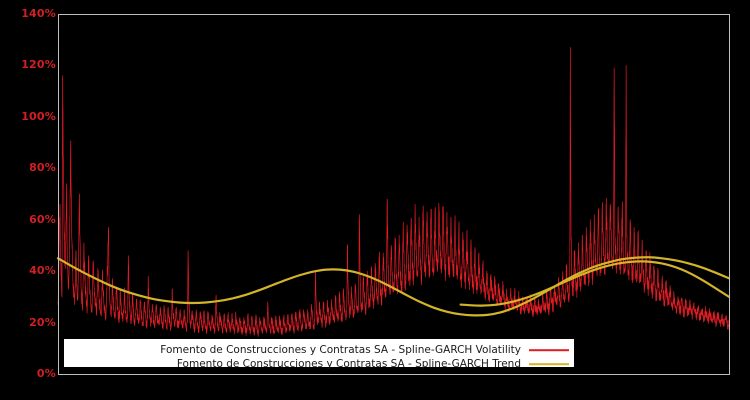 Image resolution: width=750 pixels, height=400 pixels. Describe the element at coordinates (38, 116) in the screenshot. I see `y-axis-tick-label: 100%` at that location.